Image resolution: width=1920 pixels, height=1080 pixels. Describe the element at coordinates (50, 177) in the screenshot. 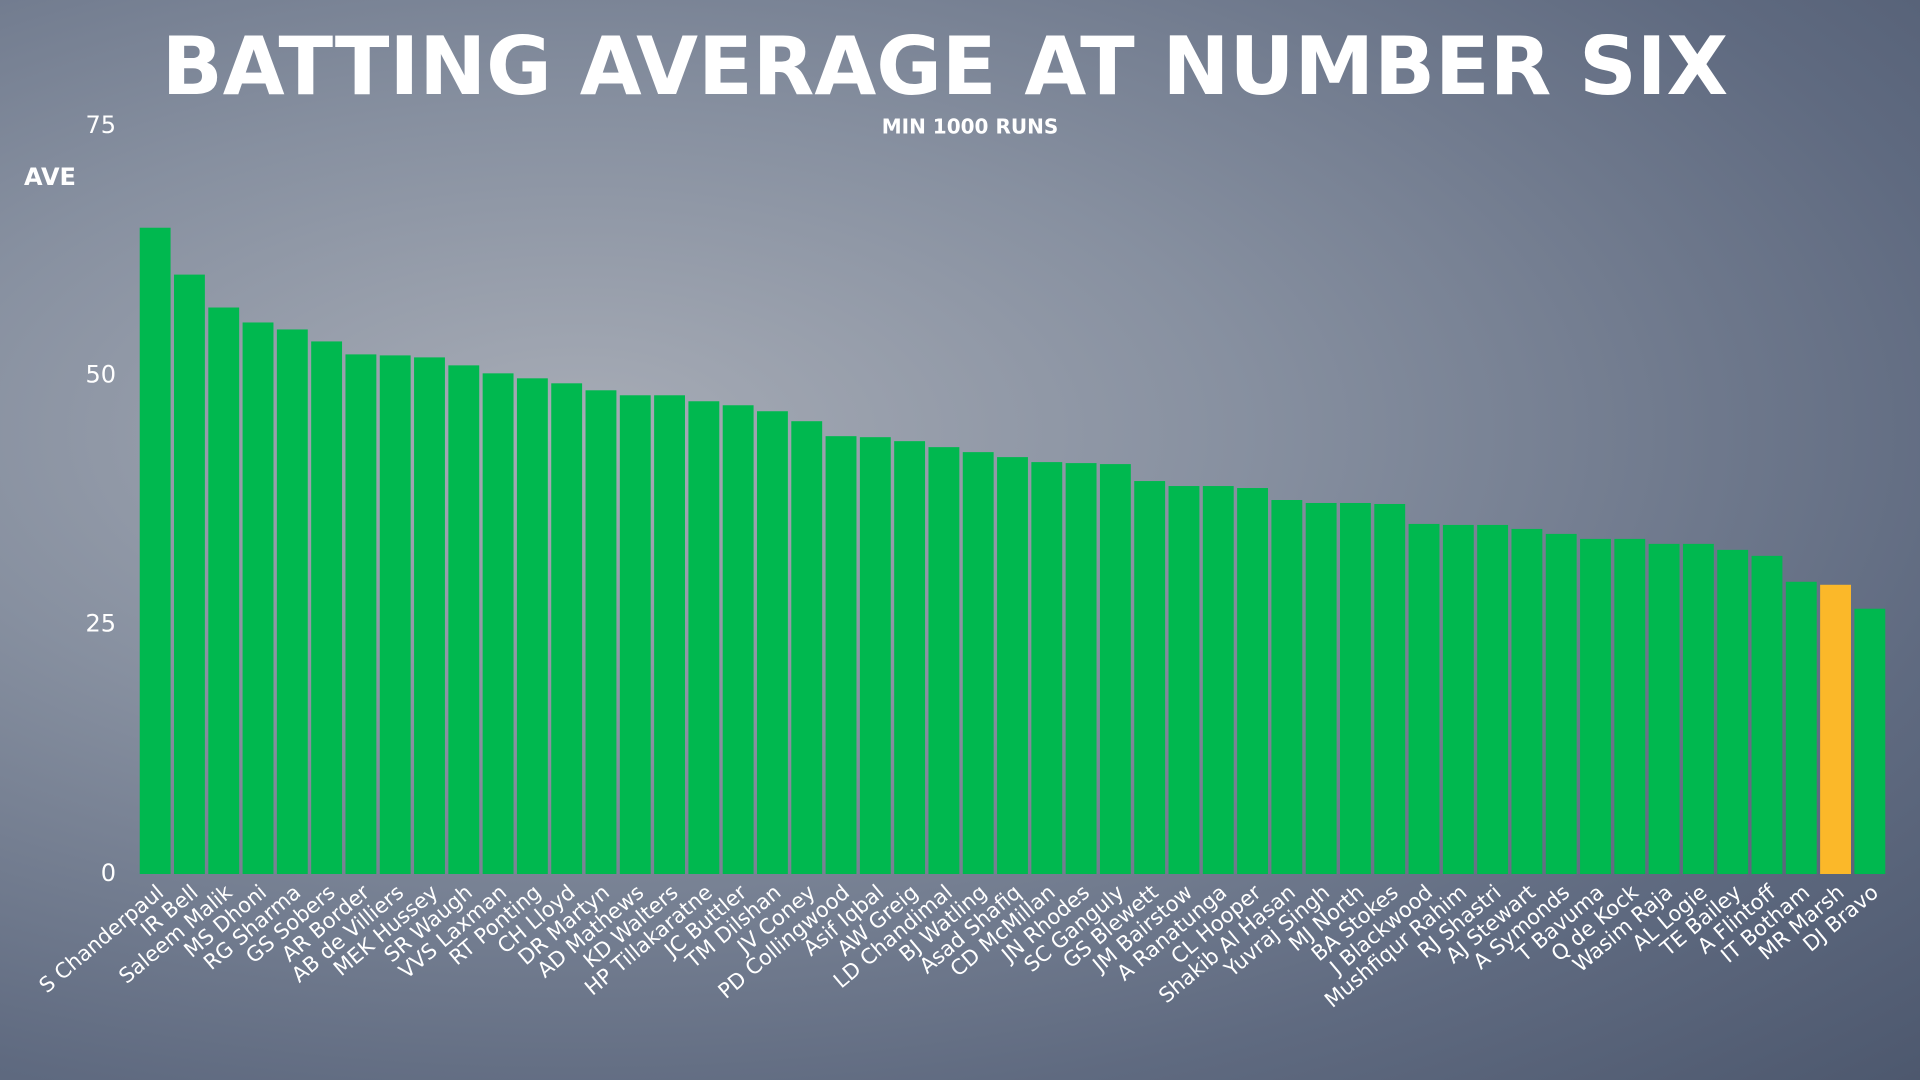

I see `y-axis-label: AVE` at that location.